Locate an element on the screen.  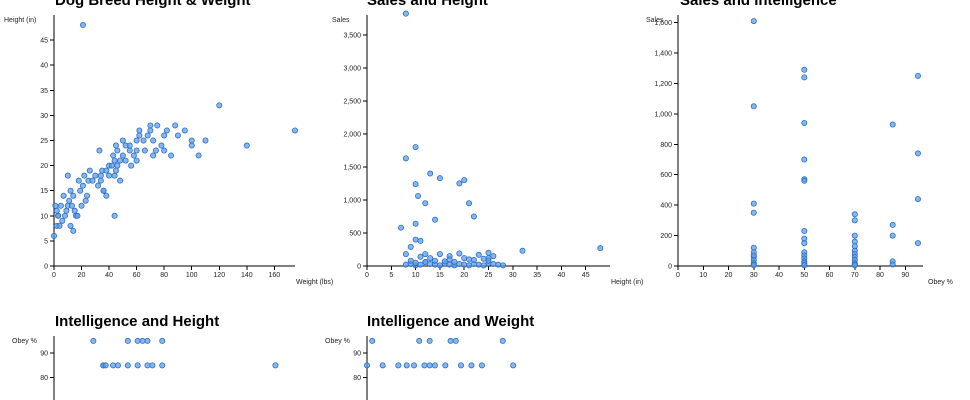
breed-y-tick-label: 40 is located at coordinates (44, 66).